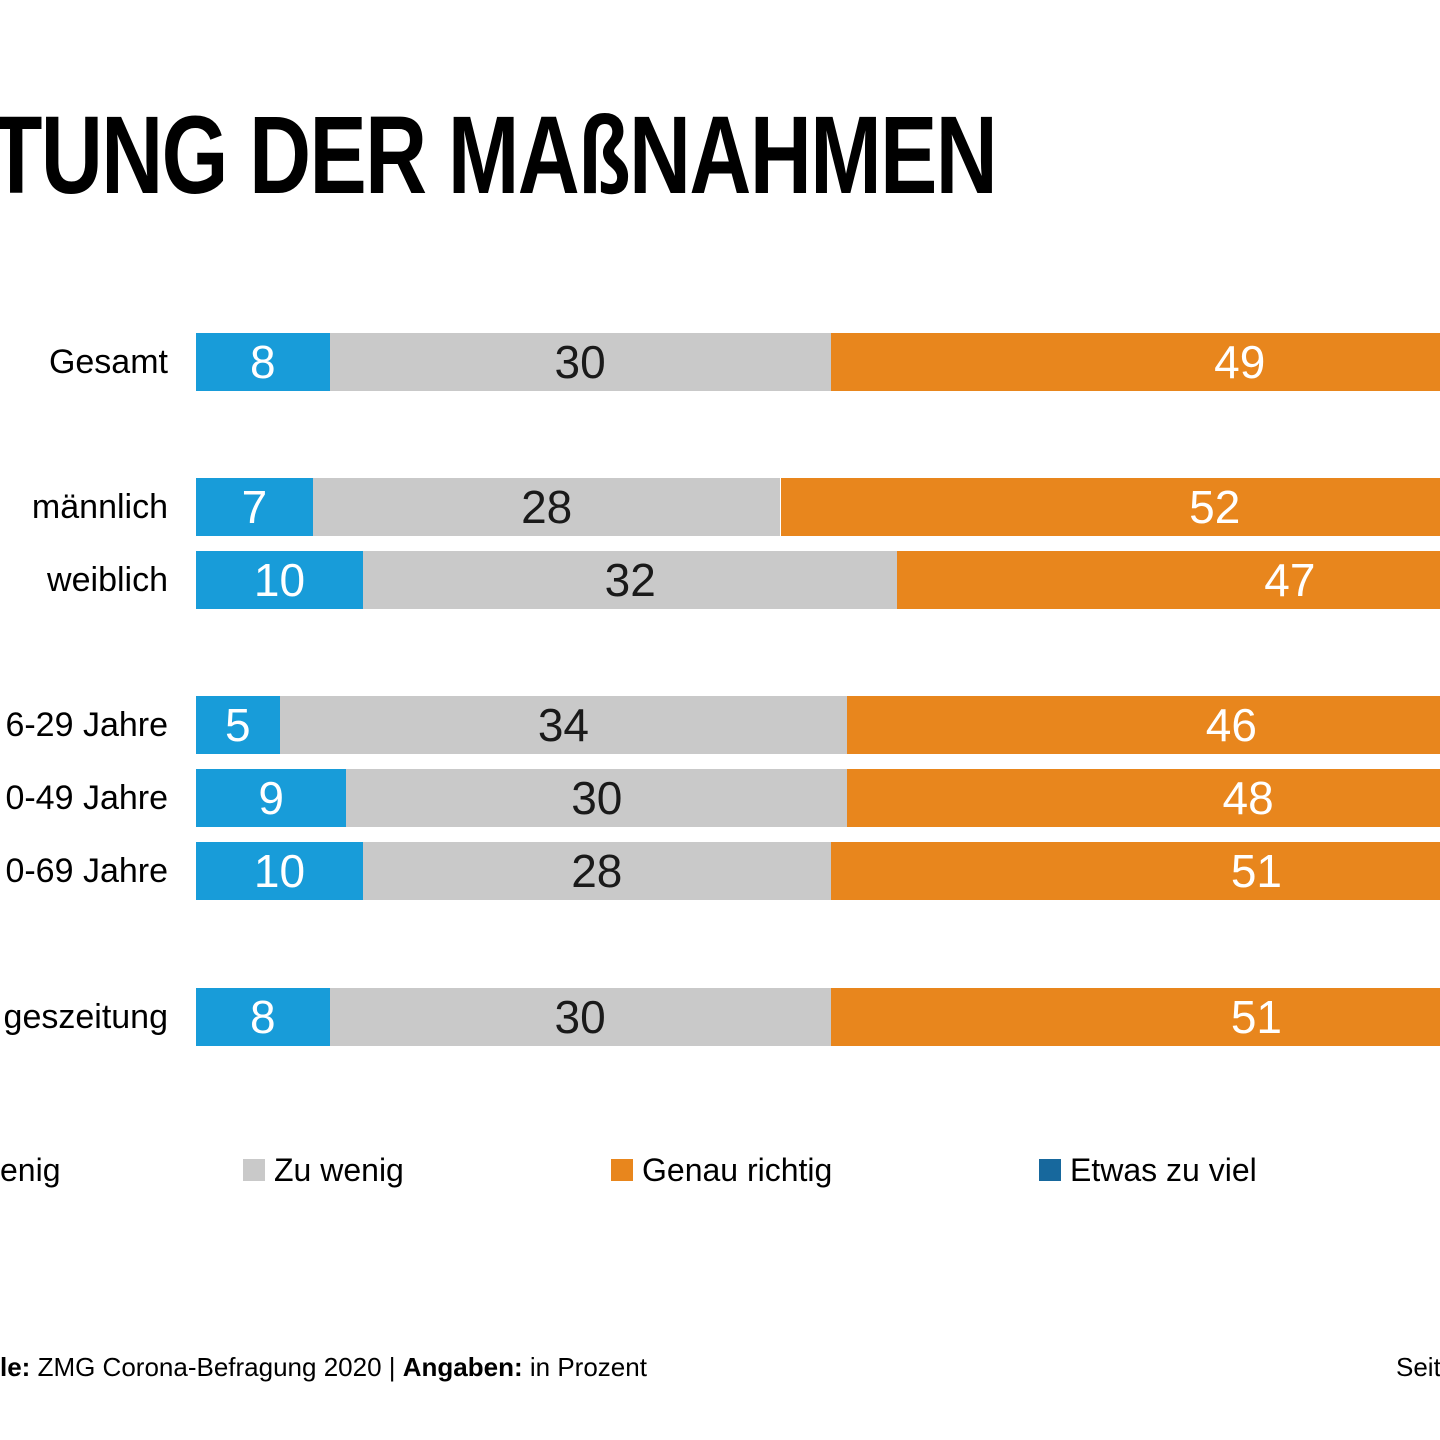  I want to click on bar-value-label: 9, so click(271, 798).